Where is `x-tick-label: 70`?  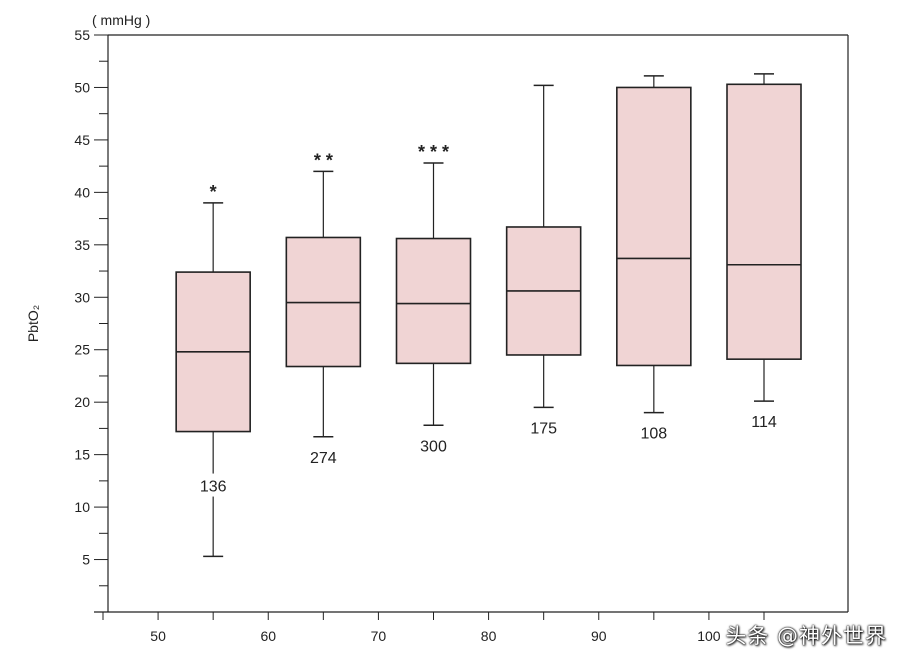
x-tick-label: 70 is located at coordinates (379, 636).